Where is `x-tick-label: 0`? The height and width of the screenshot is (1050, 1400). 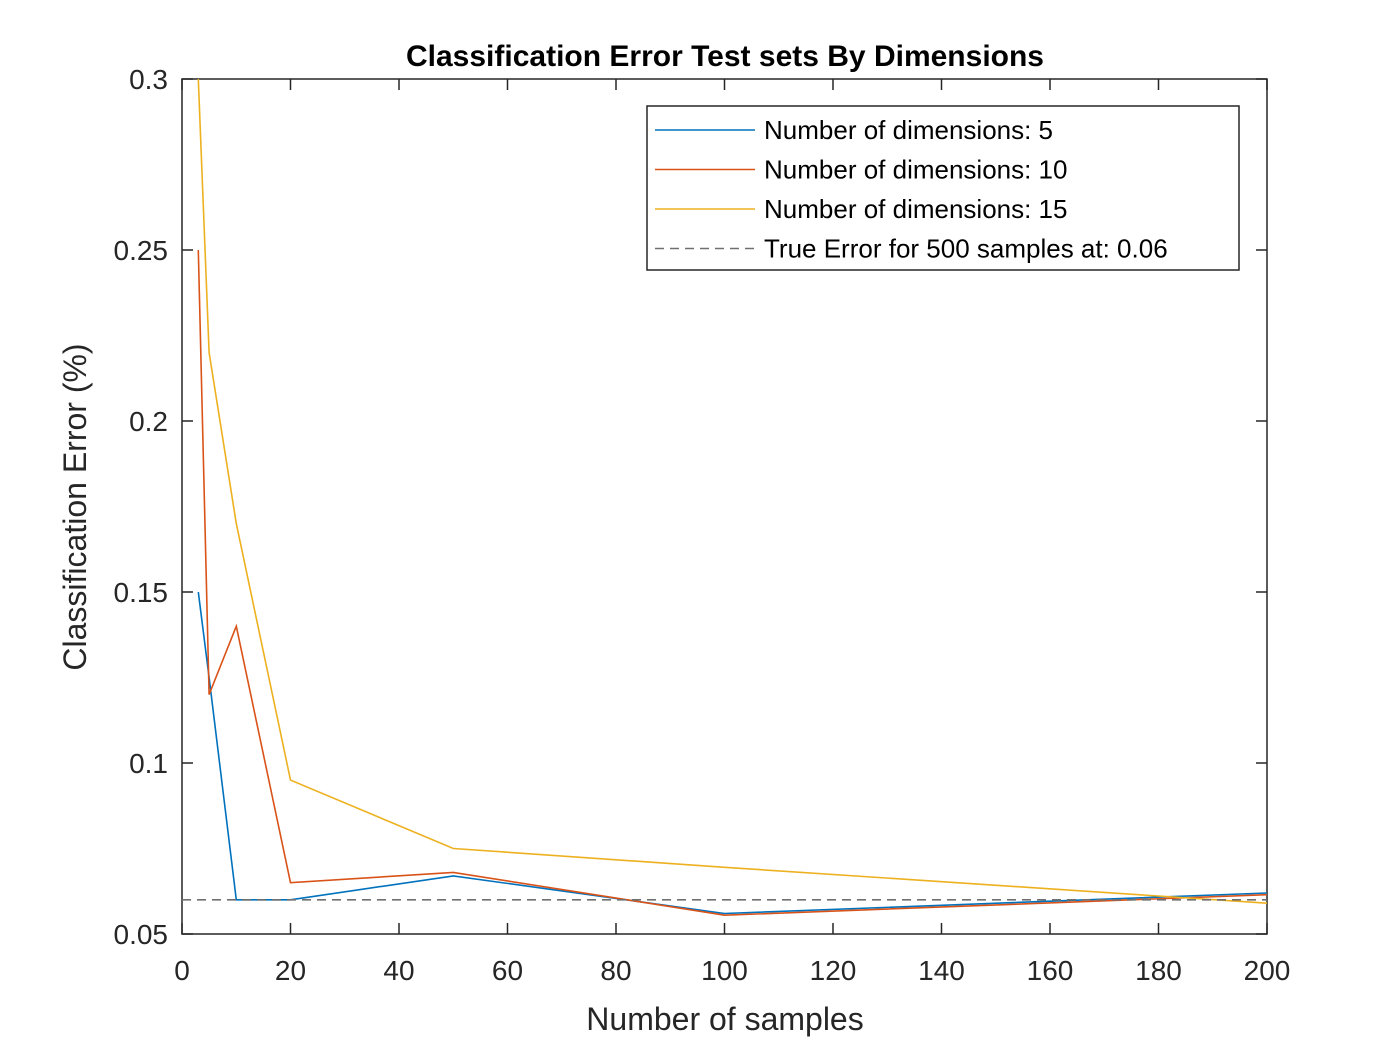 x-tick-label: 0 is located at coordinates (182, 970).